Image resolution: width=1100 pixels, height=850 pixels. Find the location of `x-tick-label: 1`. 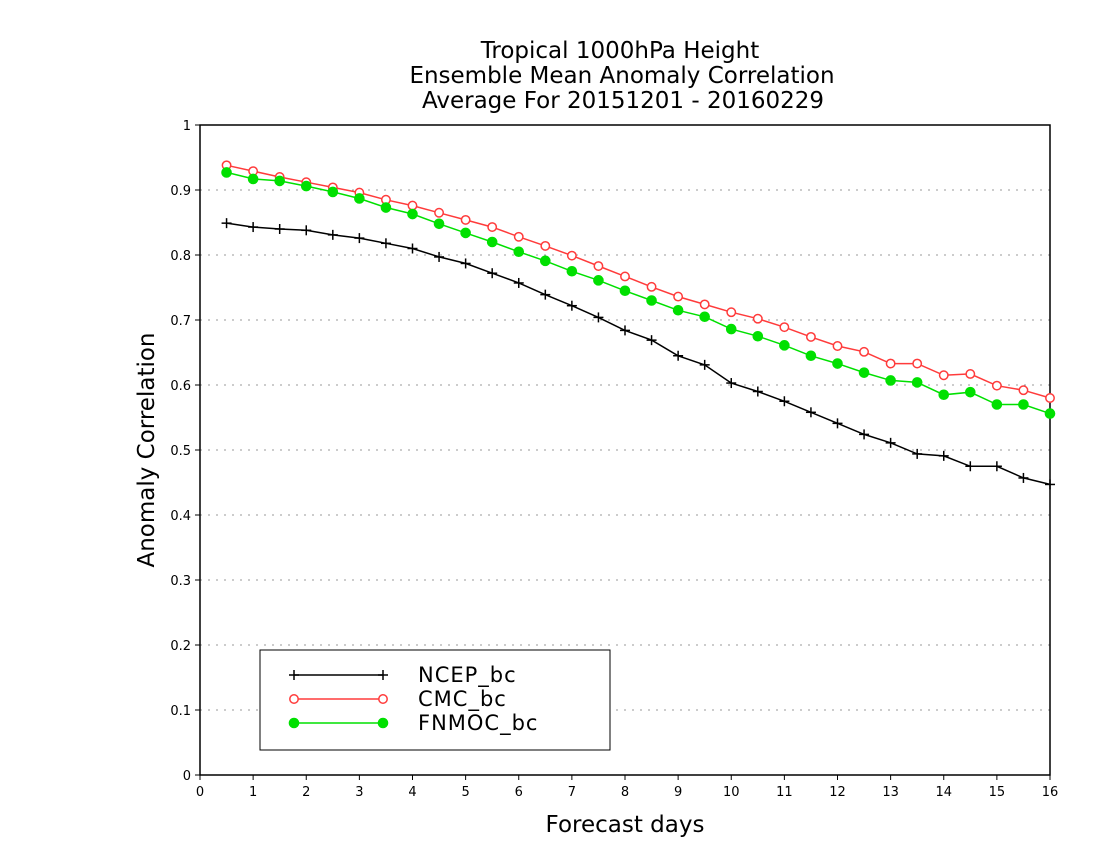

x-tick-label: 1 is located at coordinates (253, 792).